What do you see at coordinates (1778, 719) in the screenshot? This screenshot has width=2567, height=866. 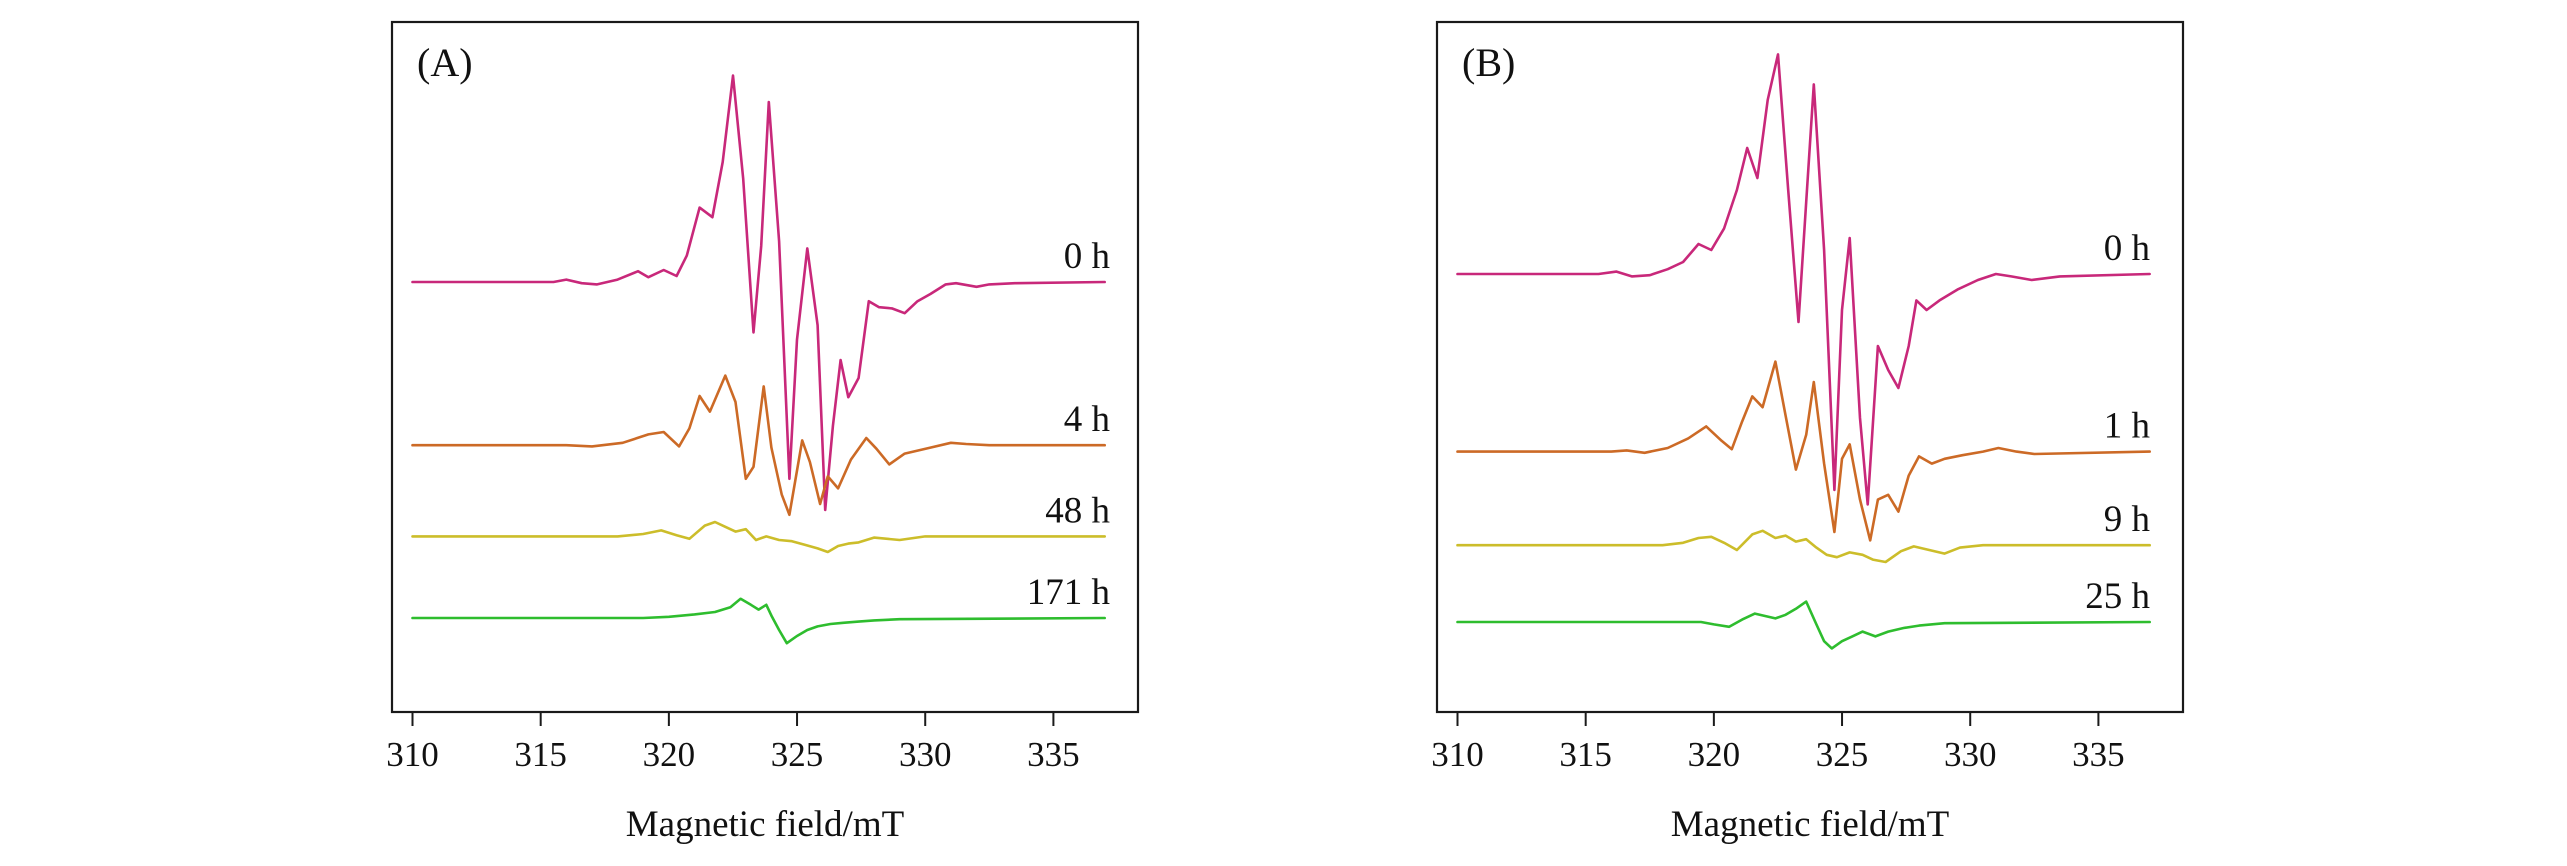 I see `panel-b-x-ticks` at bounding box center [1778, 719].